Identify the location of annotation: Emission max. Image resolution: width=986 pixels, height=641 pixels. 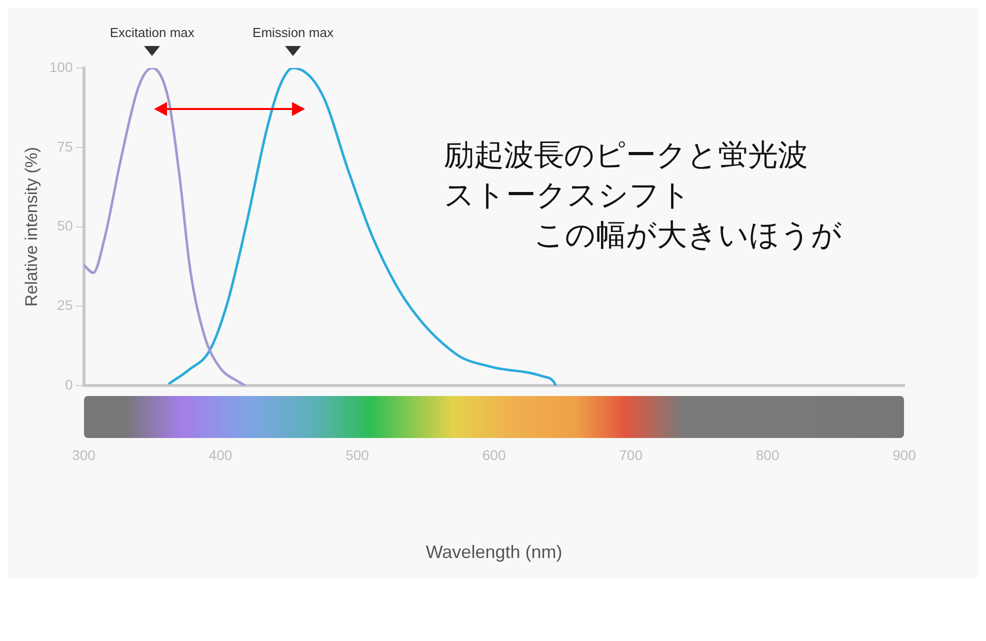
(293, 32).